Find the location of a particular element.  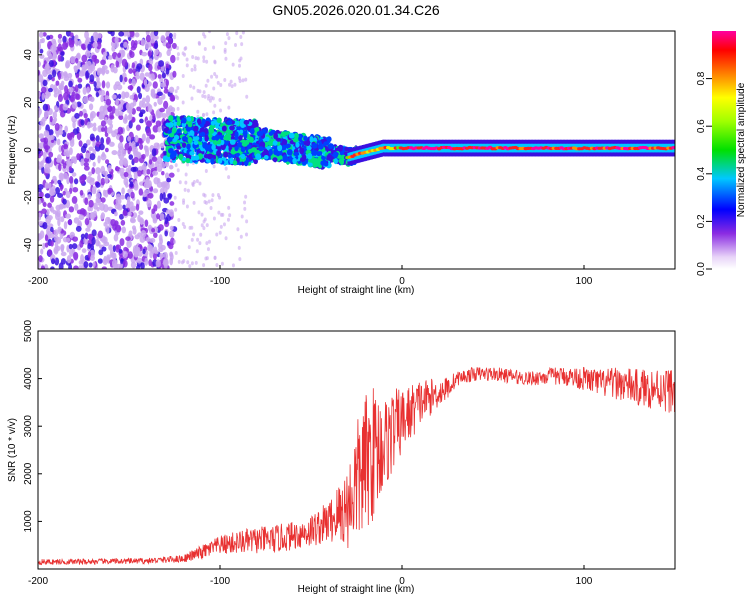

y-tick-label: 20 is located at coordinates (28, 102).